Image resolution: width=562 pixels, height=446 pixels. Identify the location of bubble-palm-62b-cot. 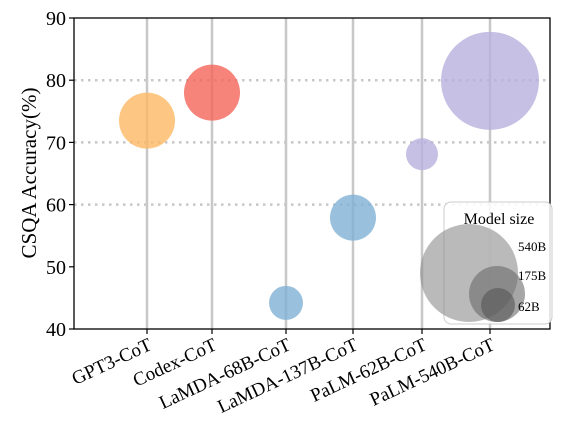
(422, 154).